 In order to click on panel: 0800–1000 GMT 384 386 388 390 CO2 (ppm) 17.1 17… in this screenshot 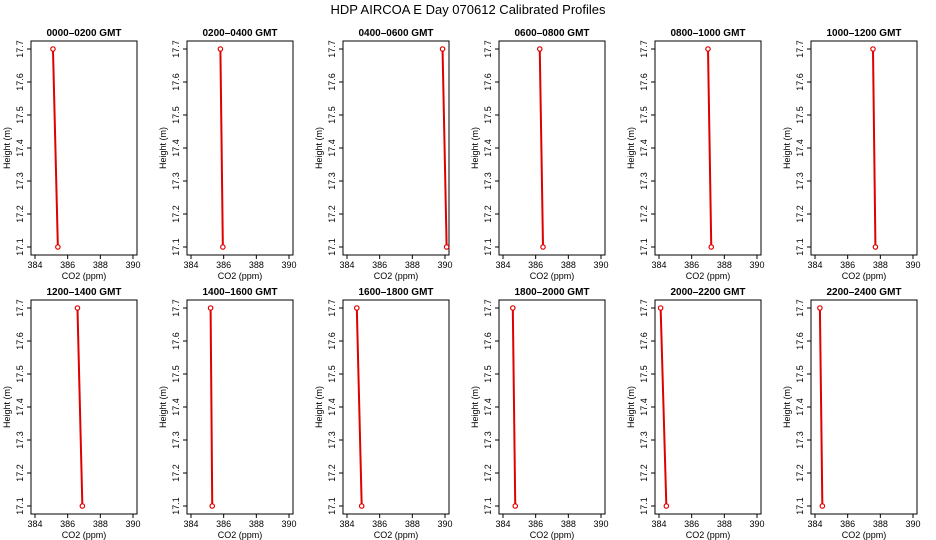, I will do `click(695, 154)`.